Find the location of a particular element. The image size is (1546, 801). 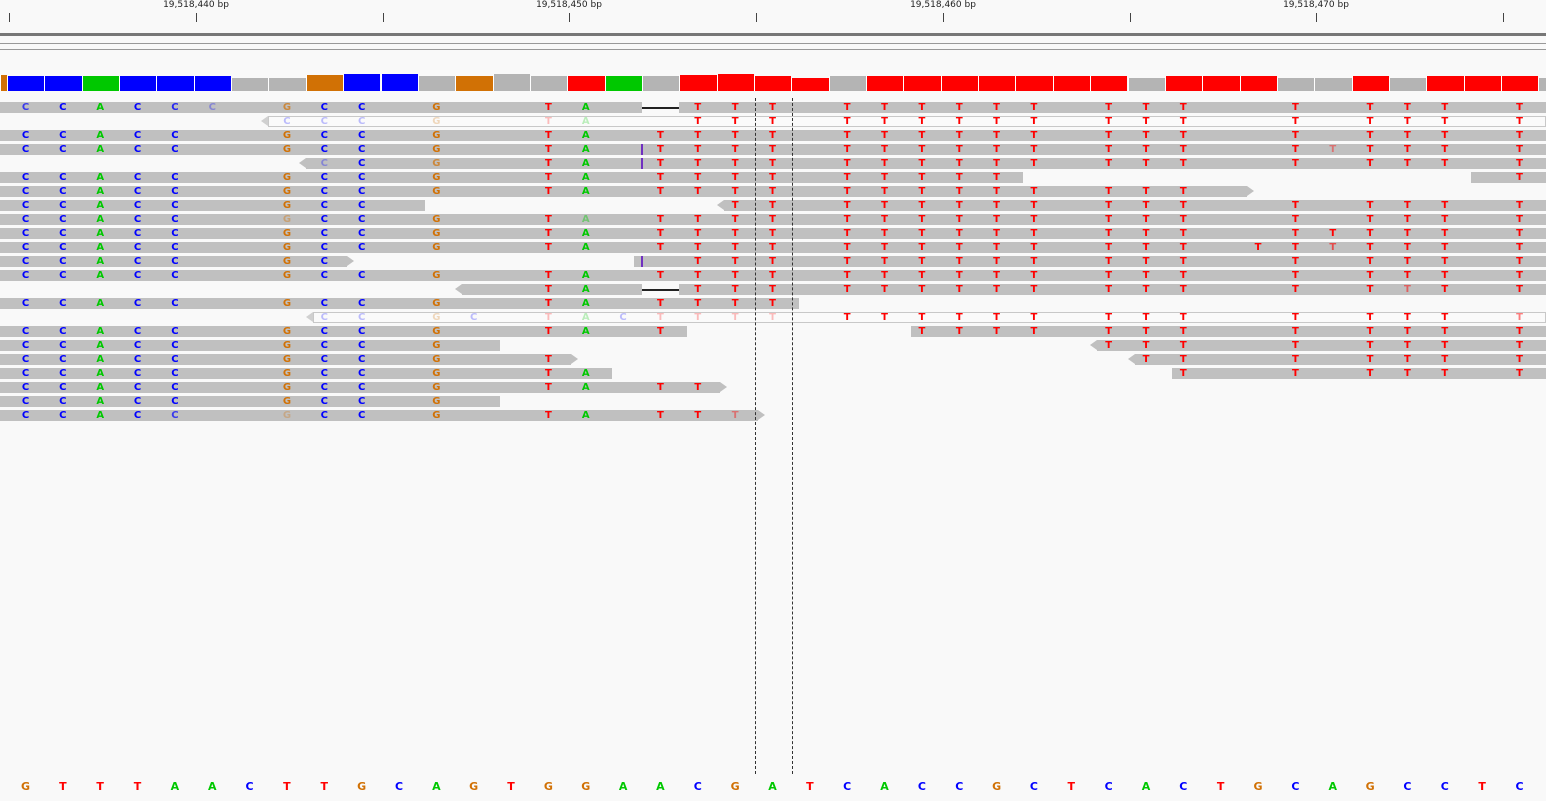

mismatch-base: G is located at coordinates (436, 373).